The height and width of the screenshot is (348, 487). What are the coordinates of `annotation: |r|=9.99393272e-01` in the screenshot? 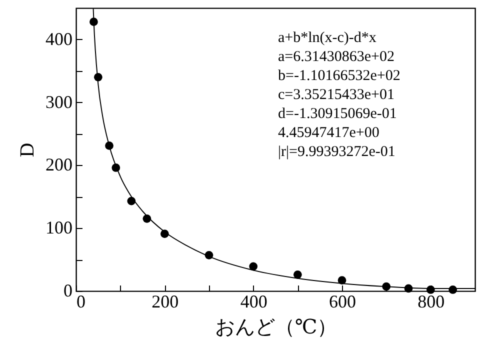 It's located at (337, 152).